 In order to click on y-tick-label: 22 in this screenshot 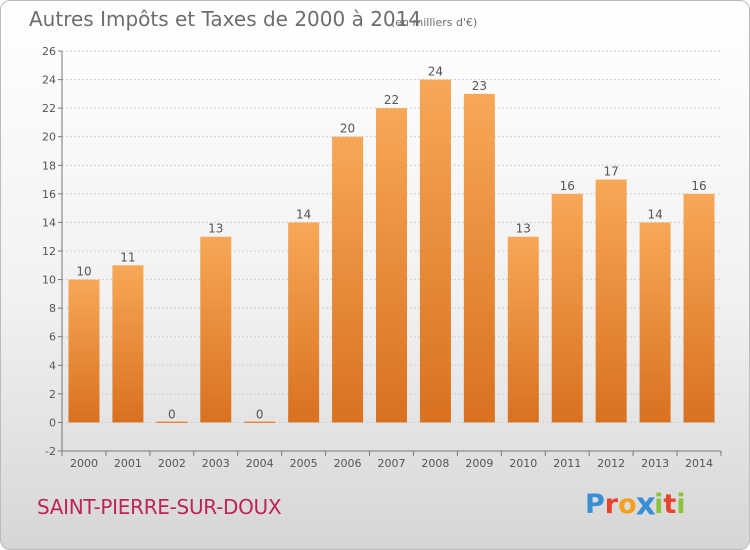, I will do `click(49, 108)`.